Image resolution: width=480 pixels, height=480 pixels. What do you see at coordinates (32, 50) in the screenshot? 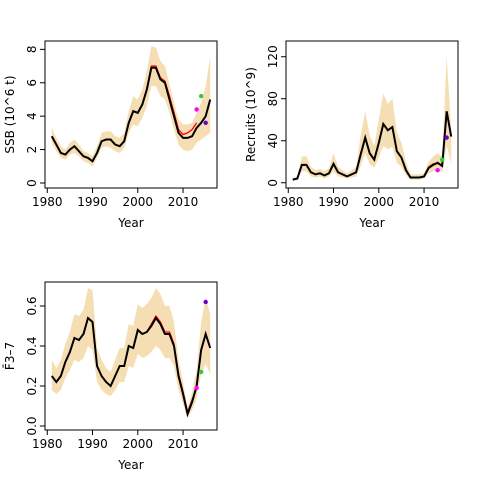
I see `y-tick-label: 8` at bounding box center [32, 50].